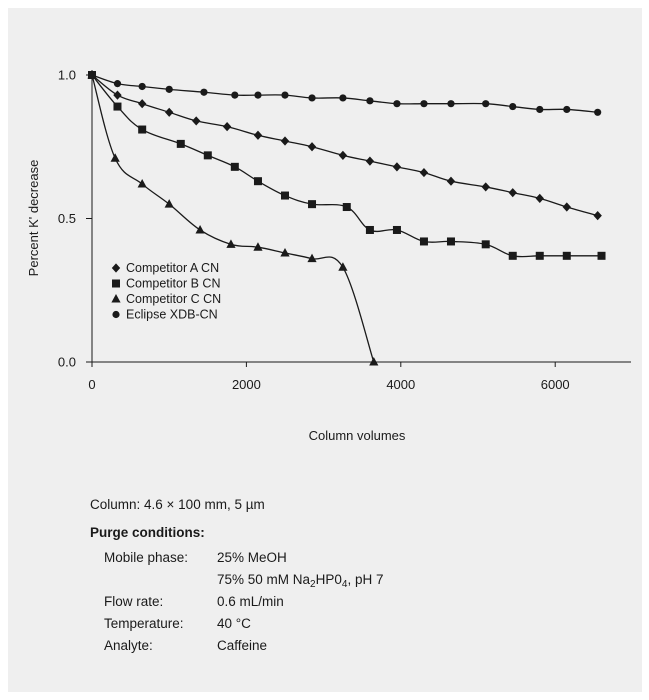 The height and width of the screenshot is (700, 649). What do you see at coordinates (67, 75) in the screenshot?
I see `y-tick-label: 1.0` at bounding box center [67, 75].